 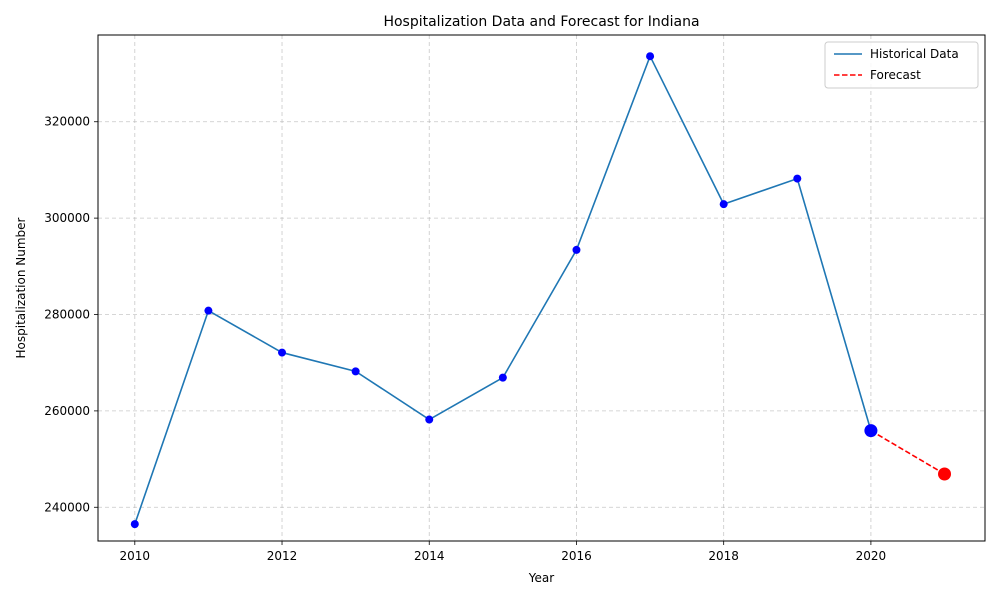 What do you see at coordinates (135, 556) in the screenshot?
I see `x-tick-label: 2010` at bounding box center [135, 556].